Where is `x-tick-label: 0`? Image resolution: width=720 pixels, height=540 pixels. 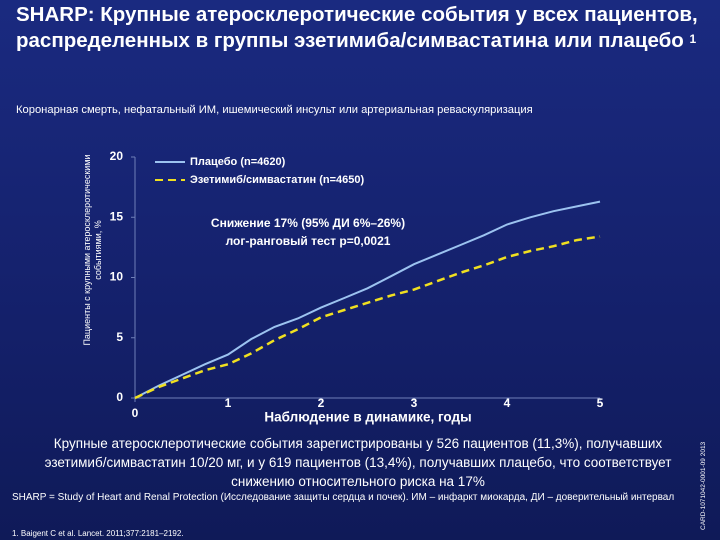 x-tick-label: 0 is located at coordinates (135, 413).